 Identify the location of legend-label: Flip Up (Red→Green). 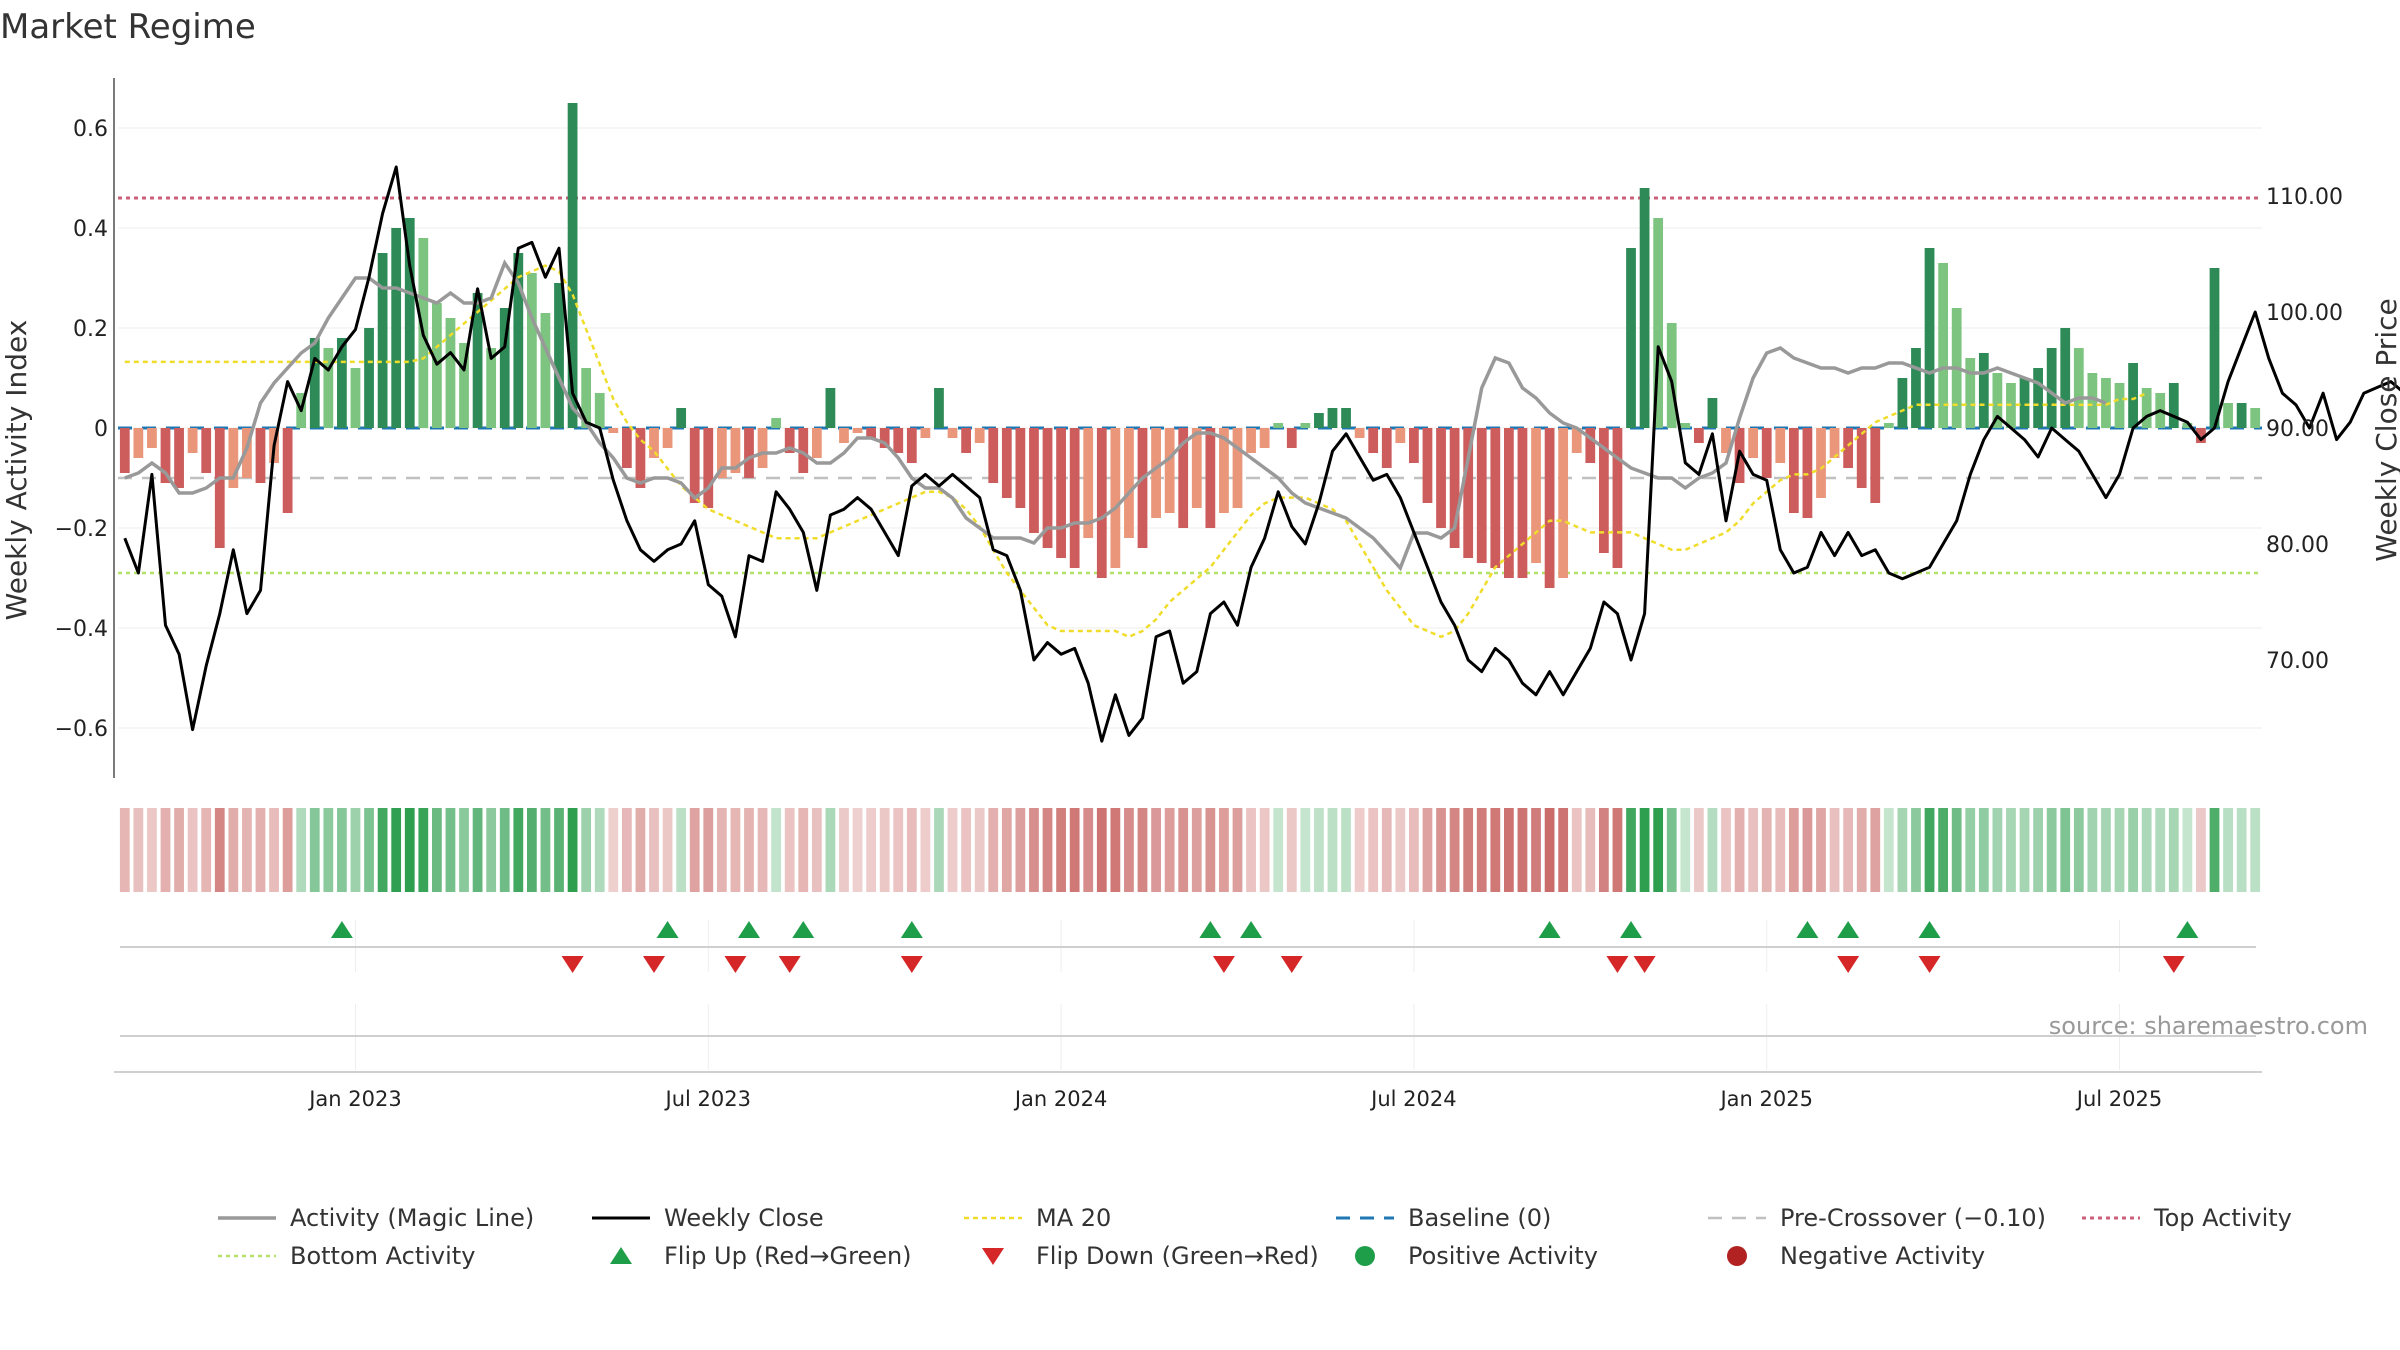
(788, 1256).